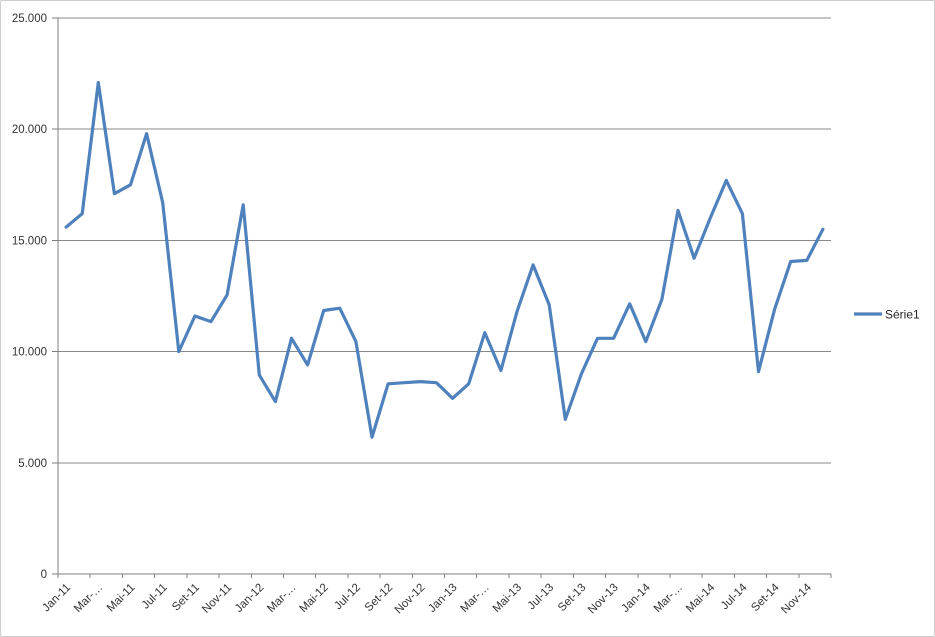 The image size is (935, 637). I want to click on x-tick-label: Set-12, so click(379, 598).